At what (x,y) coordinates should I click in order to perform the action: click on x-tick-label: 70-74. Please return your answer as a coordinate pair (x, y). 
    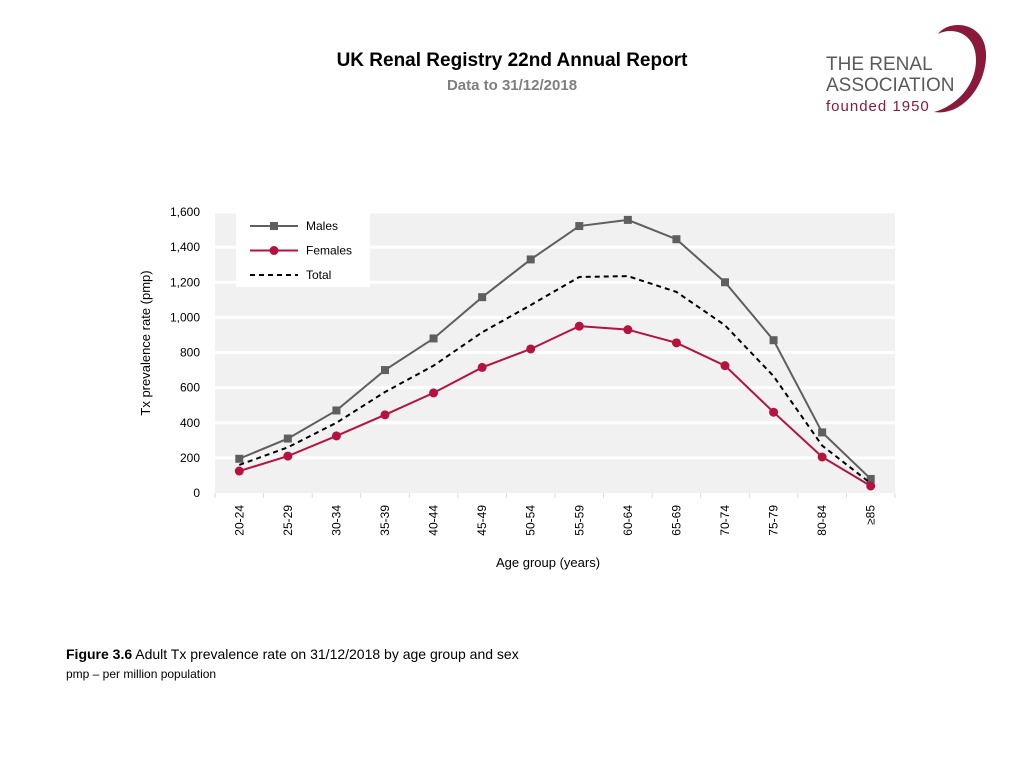
    Looking at the image, I should click on (725, 520).